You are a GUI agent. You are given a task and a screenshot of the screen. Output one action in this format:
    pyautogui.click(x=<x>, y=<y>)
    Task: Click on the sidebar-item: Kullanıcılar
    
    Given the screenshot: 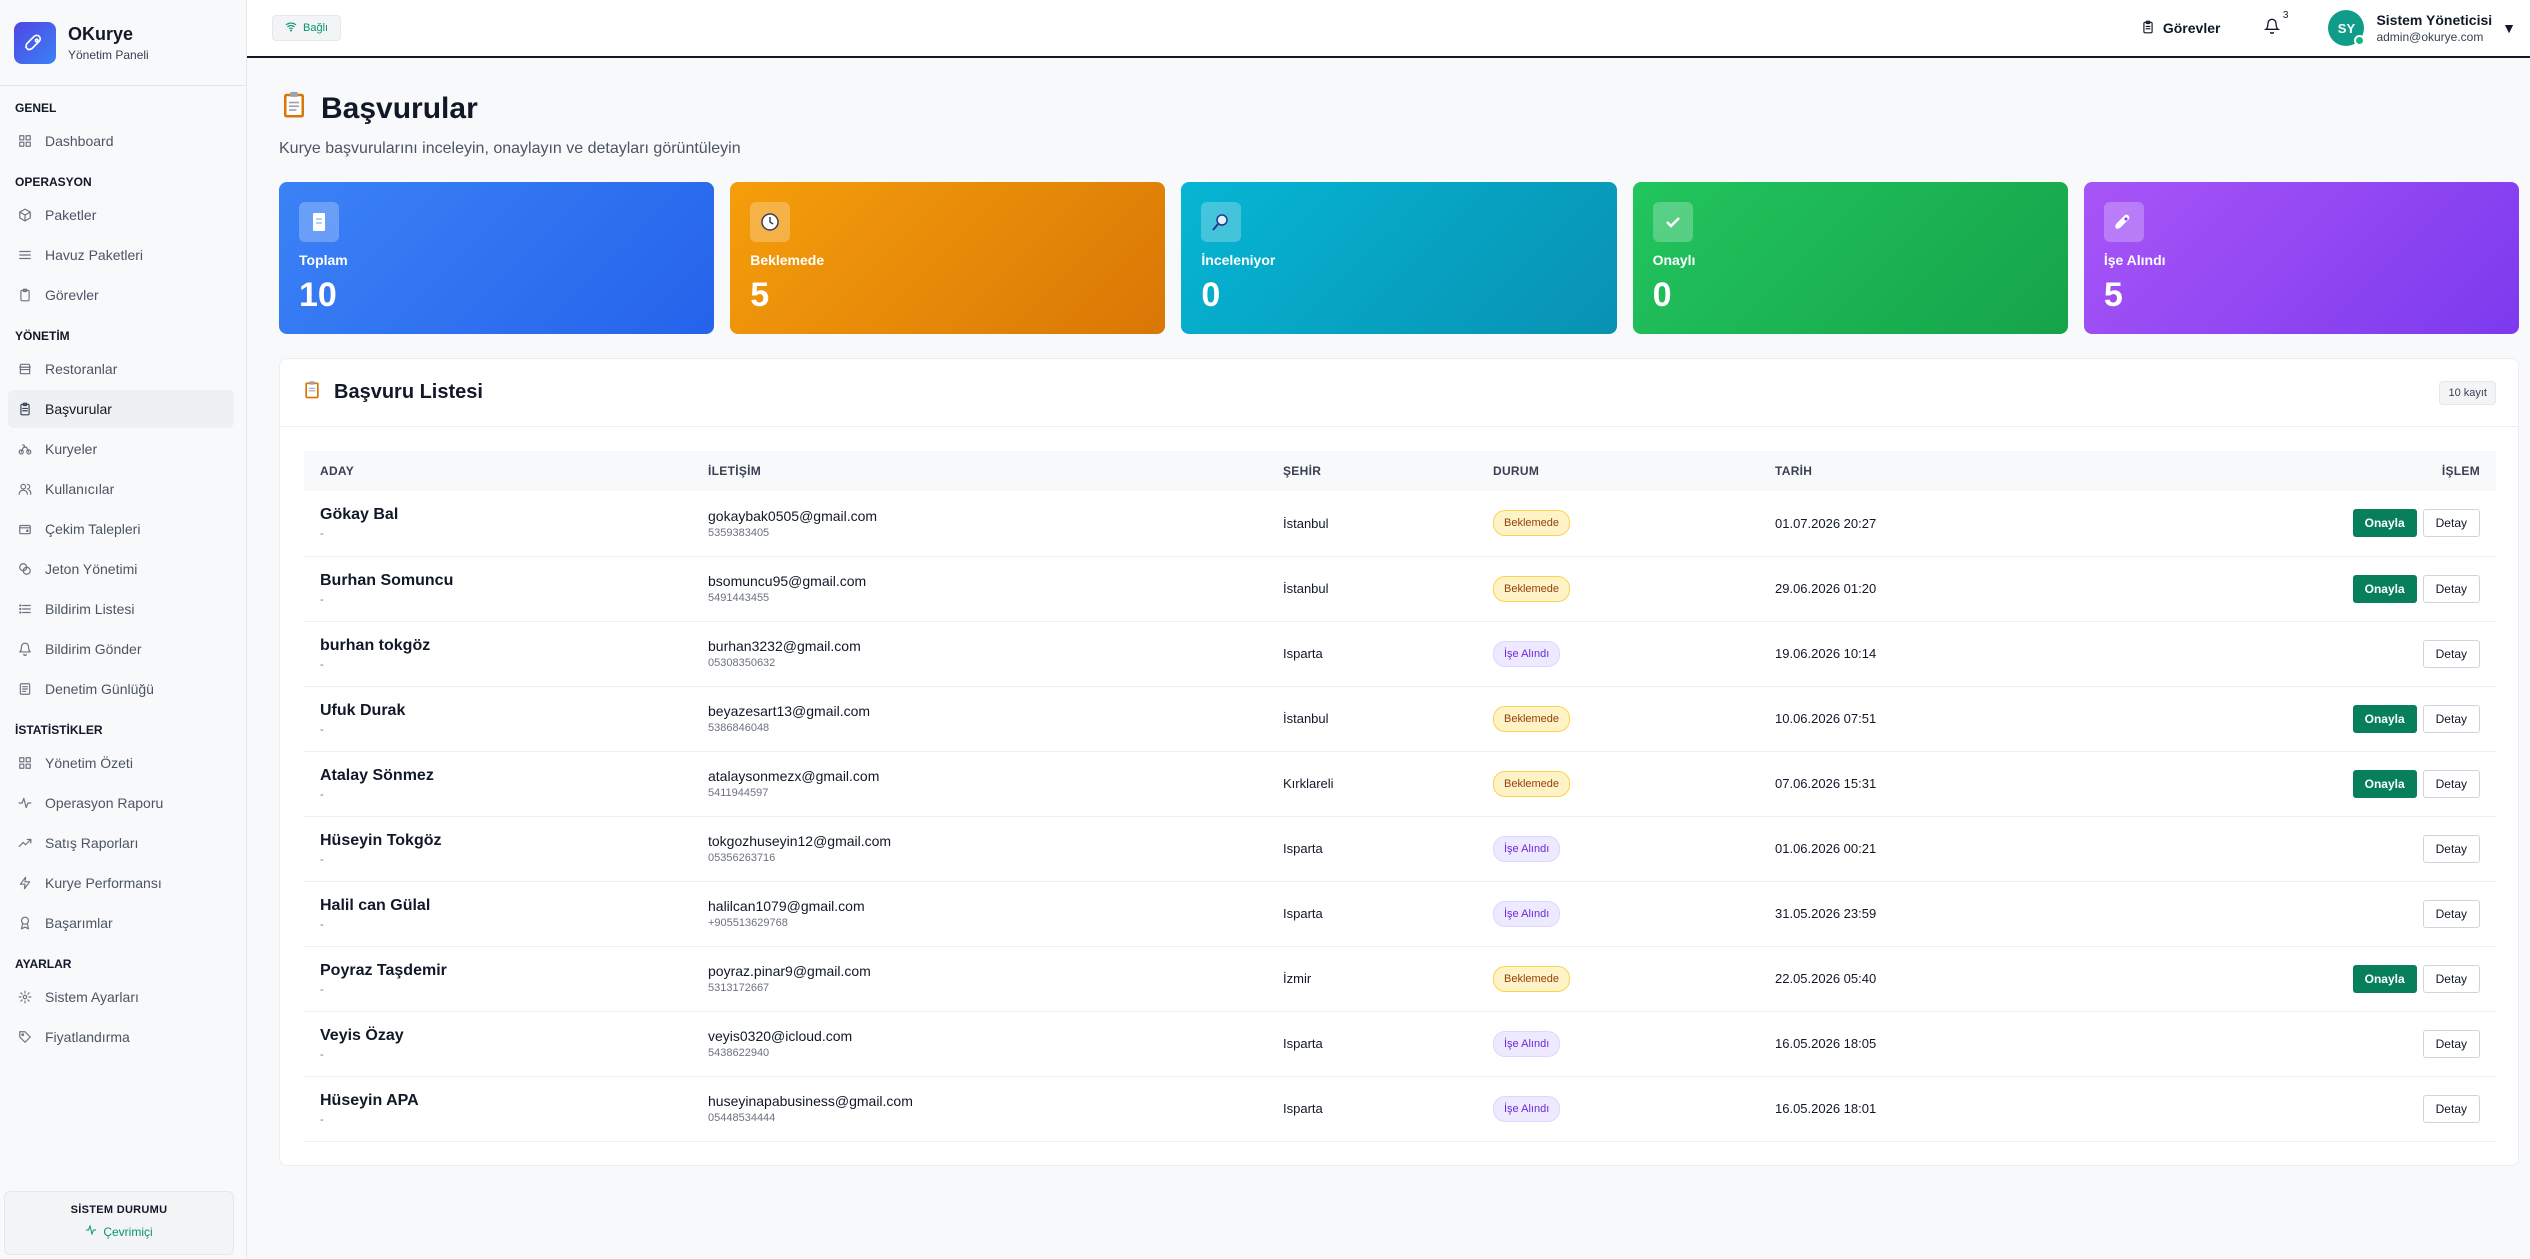 What is the action you would take?
    pyautogui.click(x=121, y=489)
    